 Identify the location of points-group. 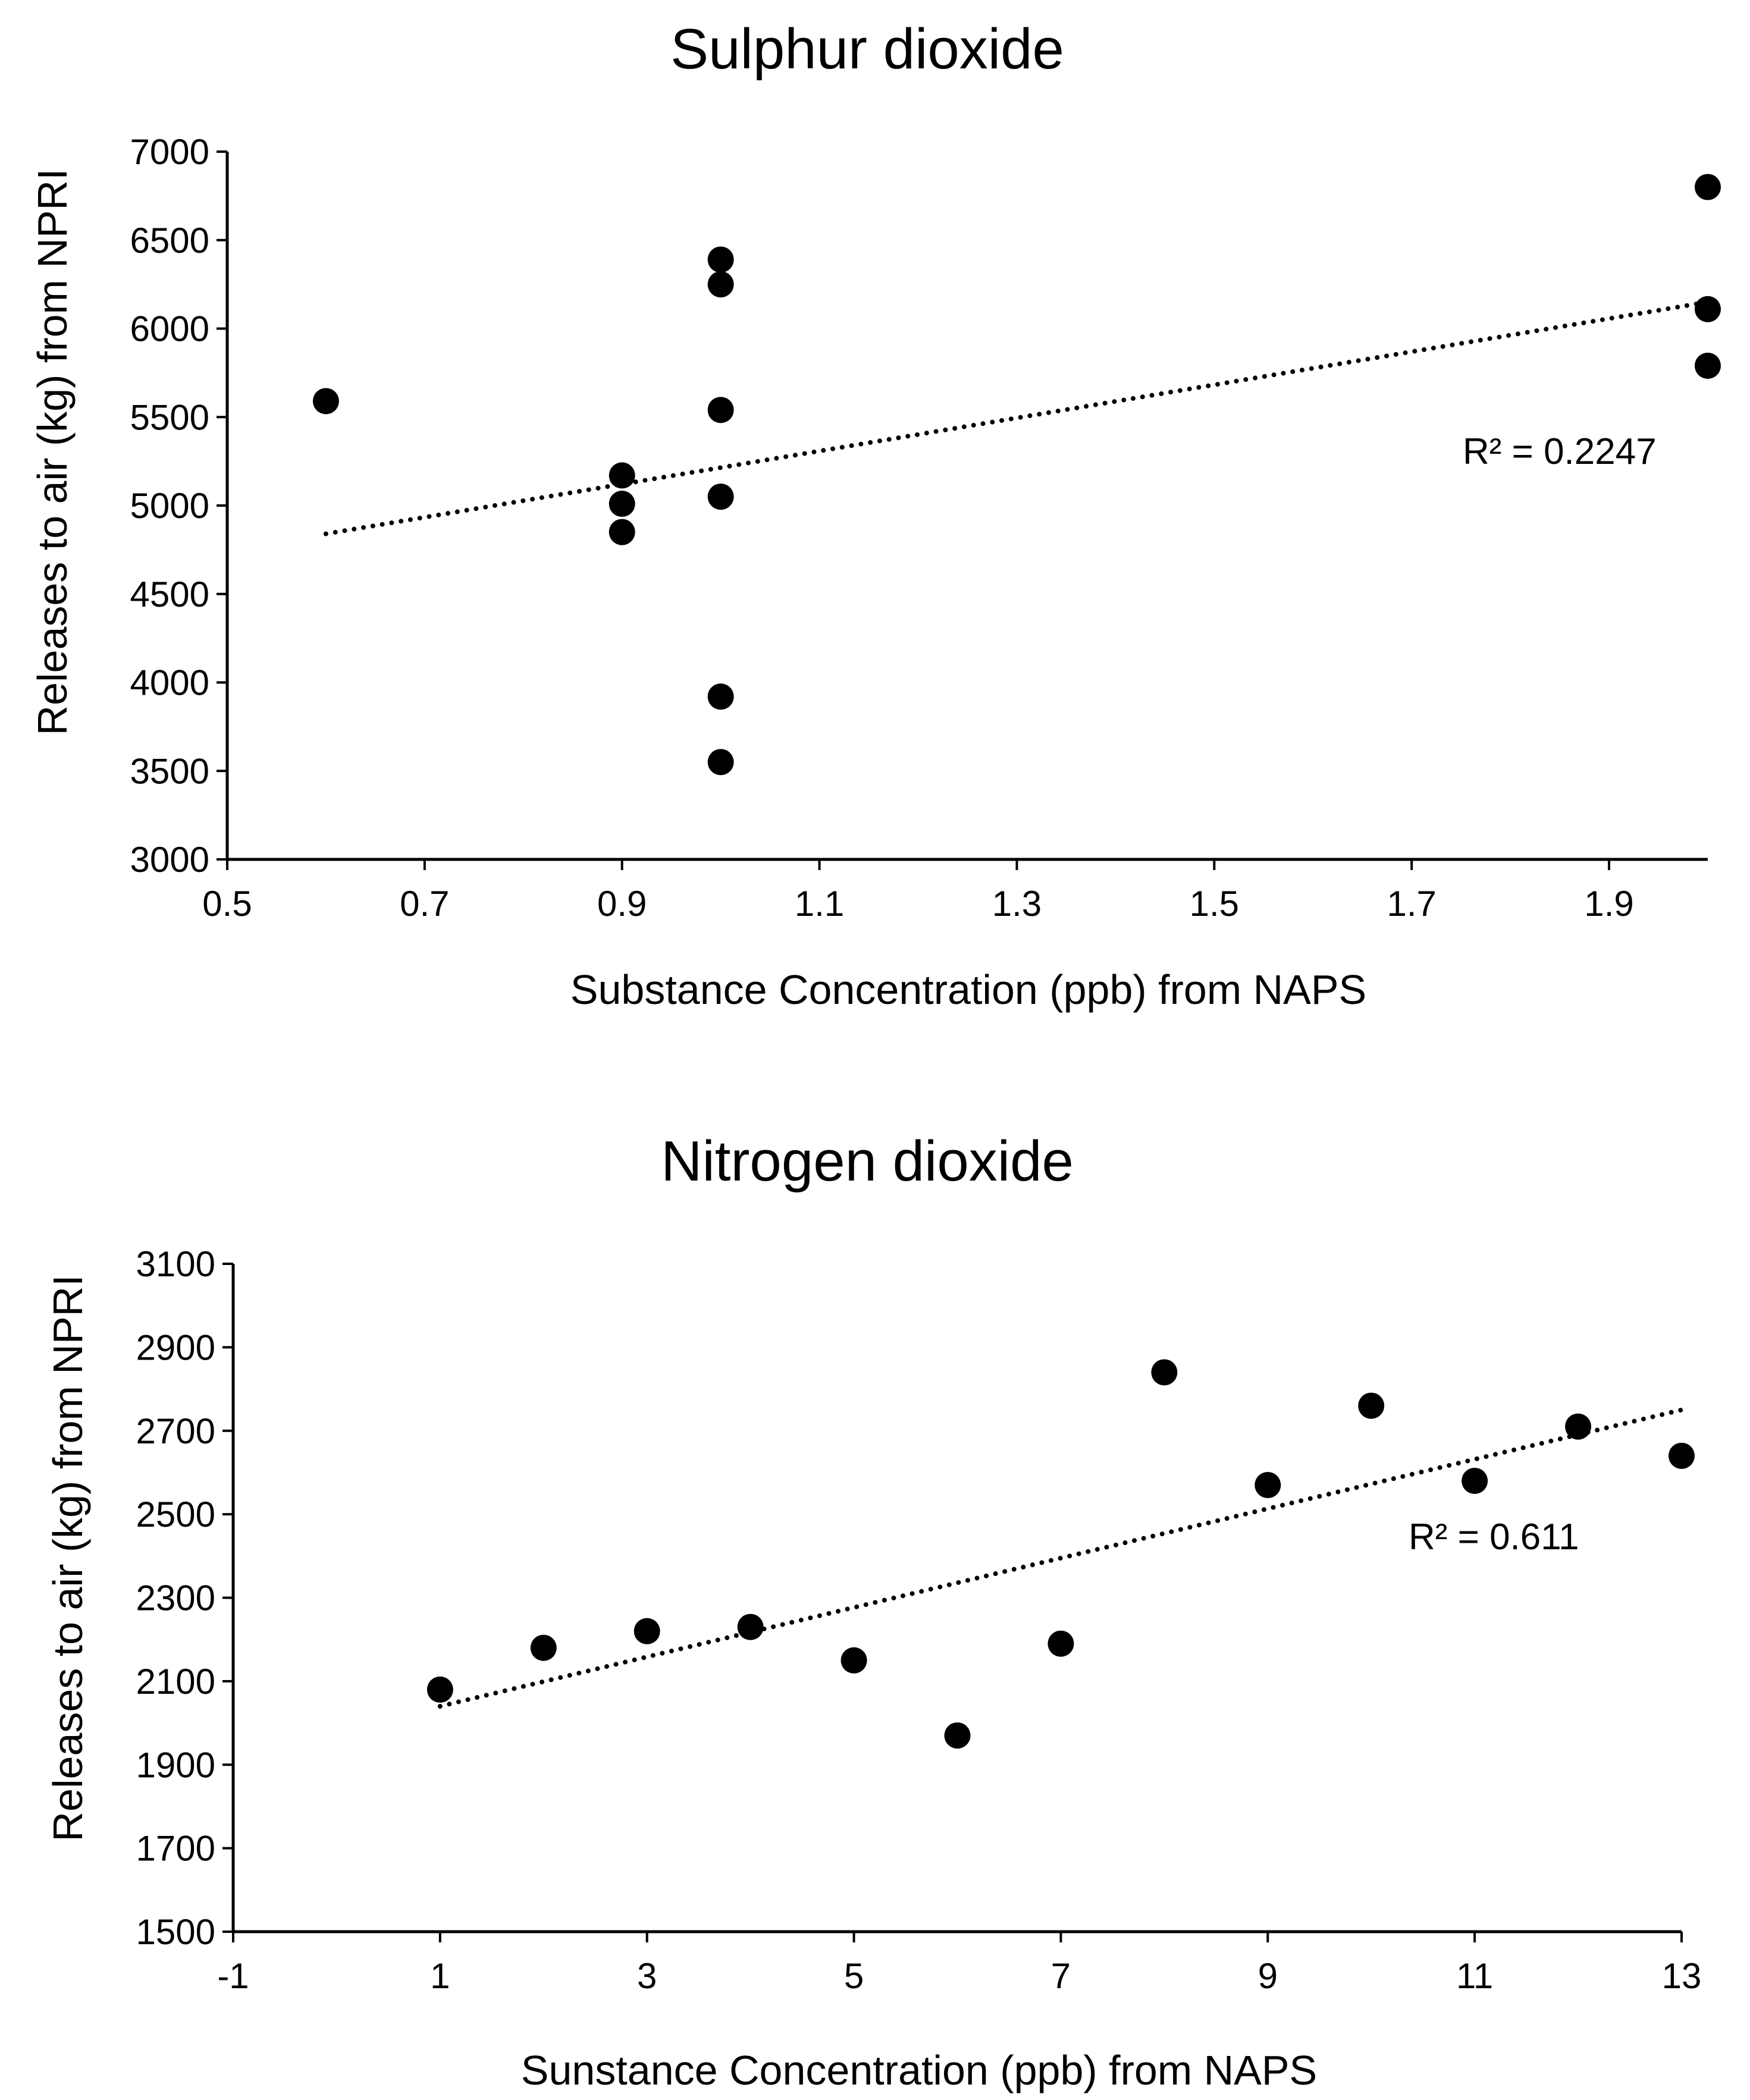
(1060, 1554).